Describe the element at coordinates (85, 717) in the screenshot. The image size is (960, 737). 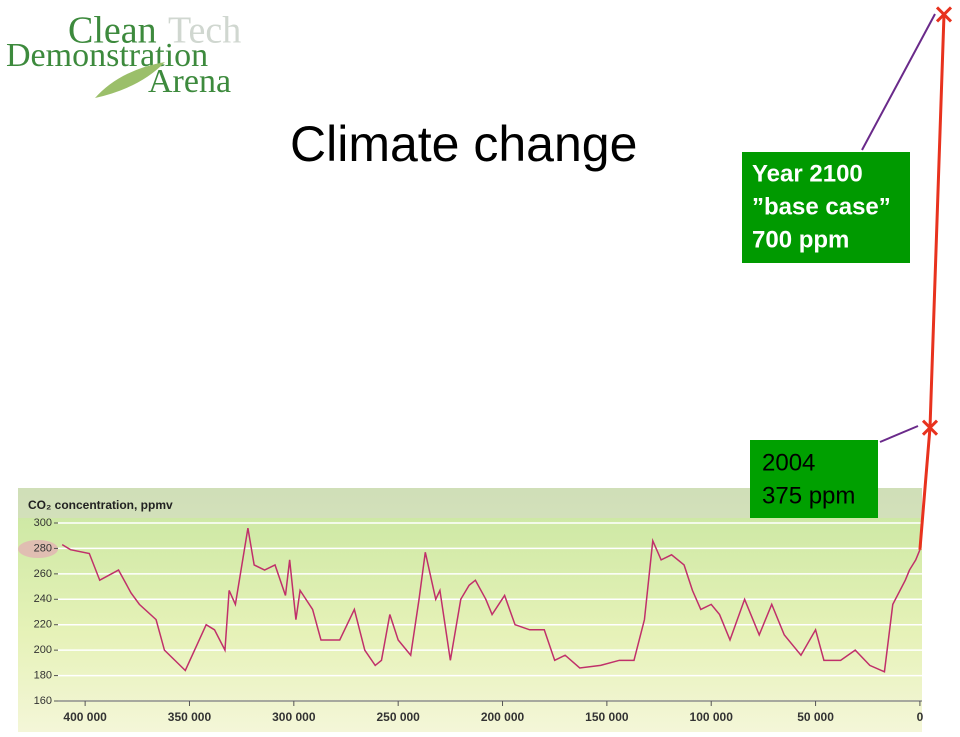
I see `x-tick-label: 400 000` at that location.